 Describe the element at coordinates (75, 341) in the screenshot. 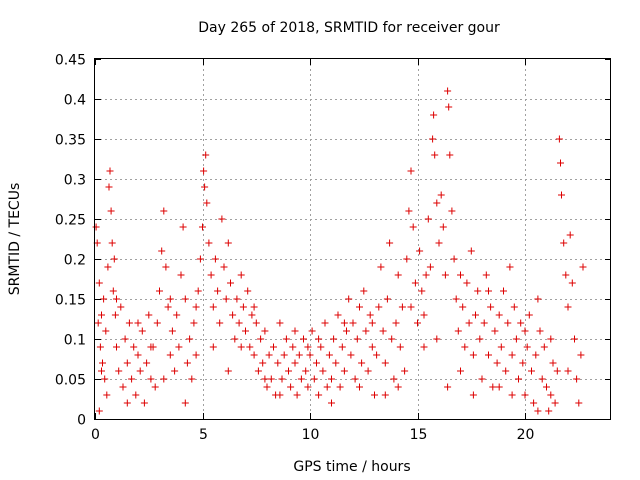

I see `y-tick-label: 0.1` at that location.